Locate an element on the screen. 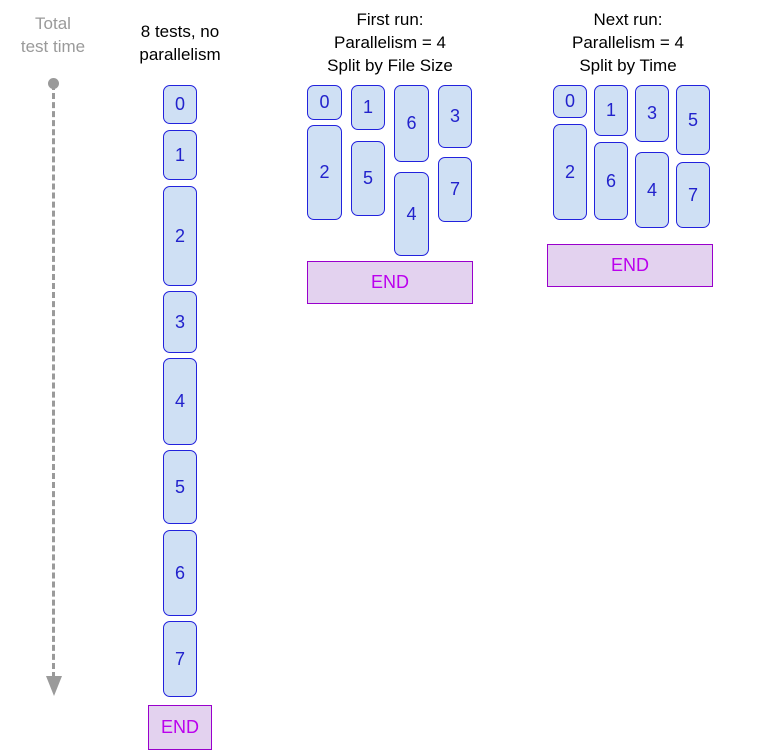 The image size is (765, 750). test-box-first-run-1: 1 is located at coordinates (368, 107).